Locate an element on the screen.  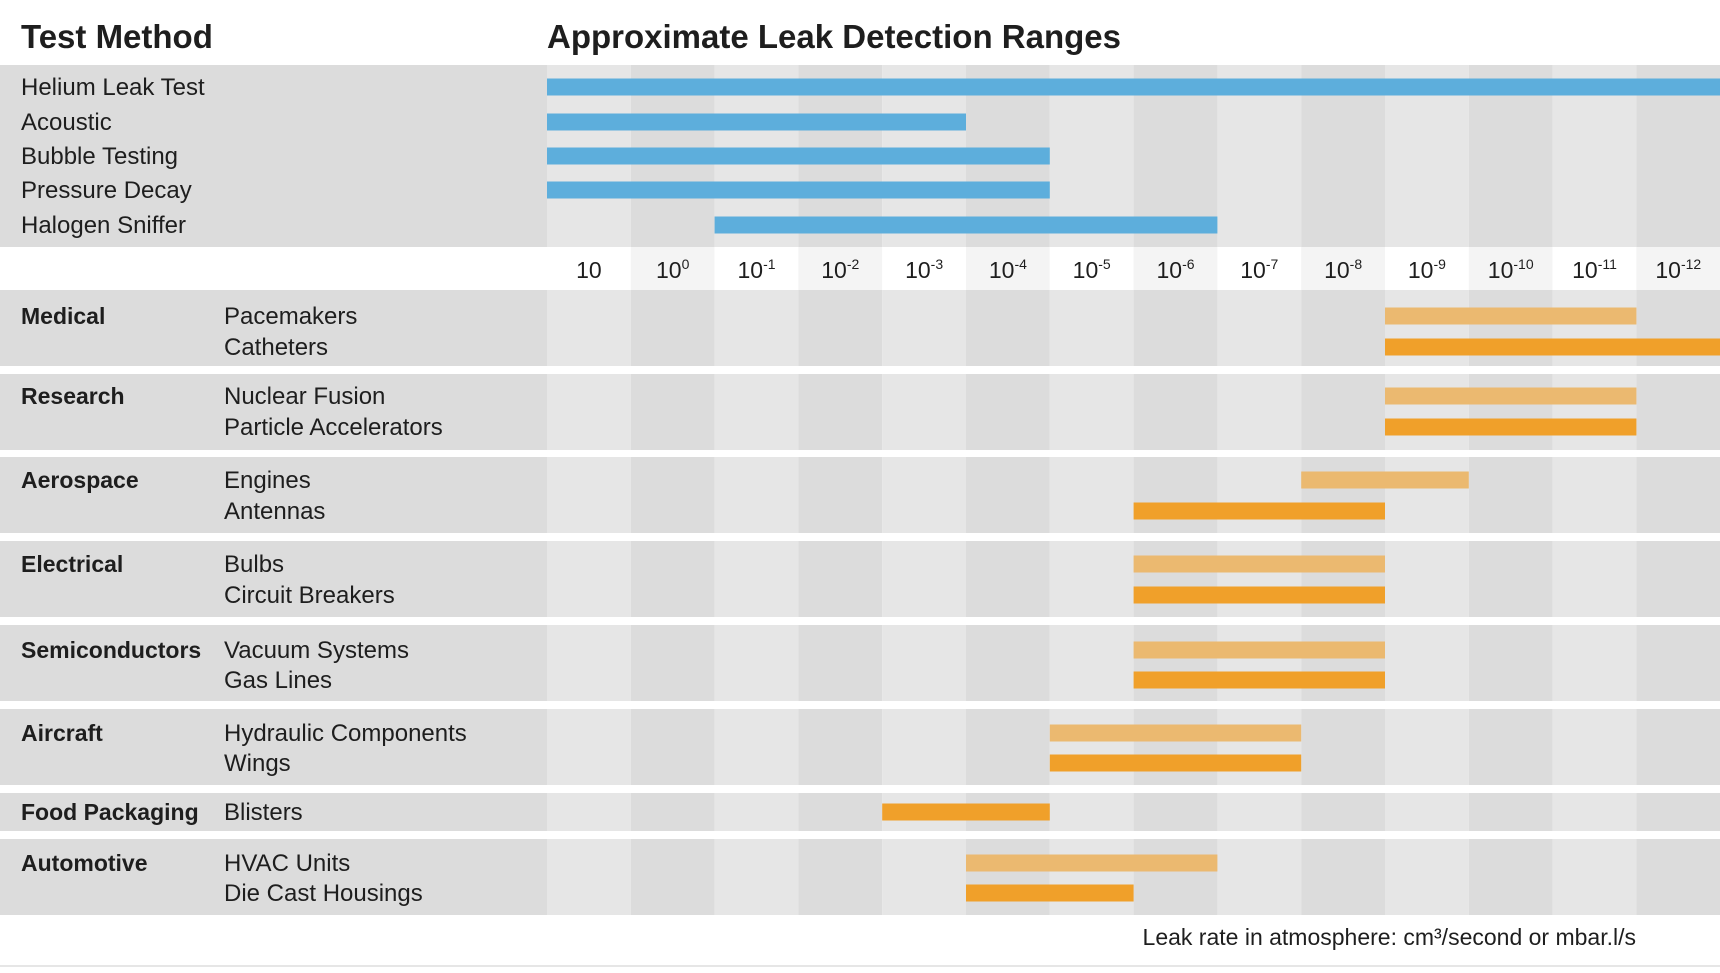
tick-exponent: -12 is located at coordinates (1691, 264).